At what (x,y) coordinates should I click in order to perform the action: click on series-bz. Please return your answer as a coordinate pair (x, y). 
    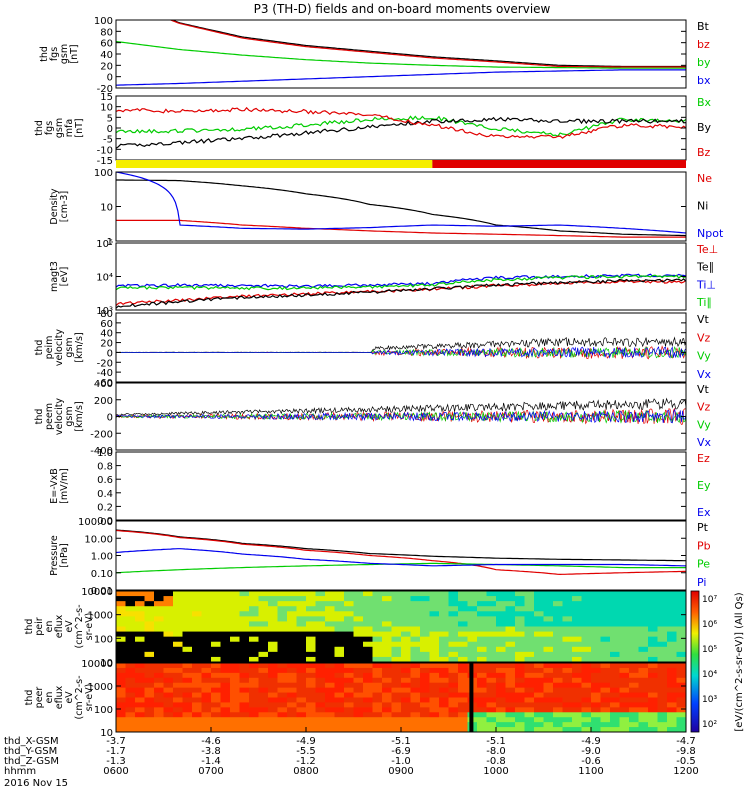
    Looking at the image, I should click on (427, 44).